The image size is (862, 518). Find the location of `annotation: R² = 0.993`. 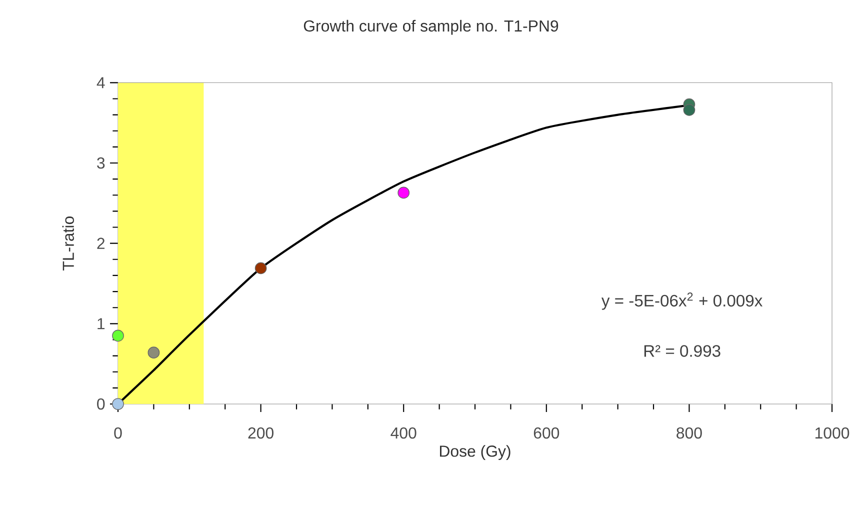

annotation: R² = 0.993 is located at coordinates (682, 351).